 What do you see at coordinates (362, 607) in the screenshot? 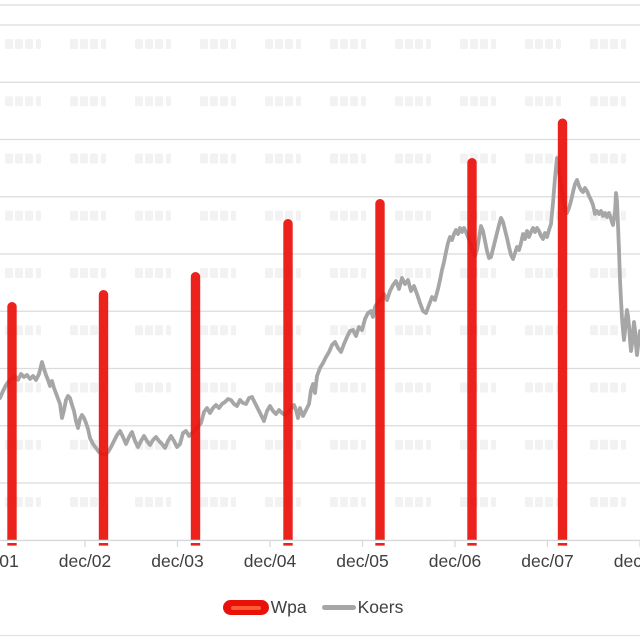
I see `legend-item-koers: Koers` at bounding box center [362, 607].